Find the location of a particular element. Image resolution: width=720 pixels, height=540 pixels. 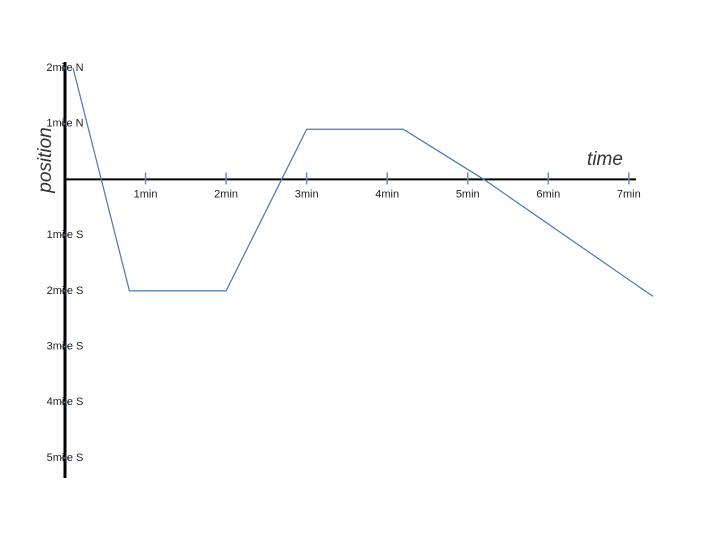

y-tick-label: 2mile S is located at coordinates (65, 291).